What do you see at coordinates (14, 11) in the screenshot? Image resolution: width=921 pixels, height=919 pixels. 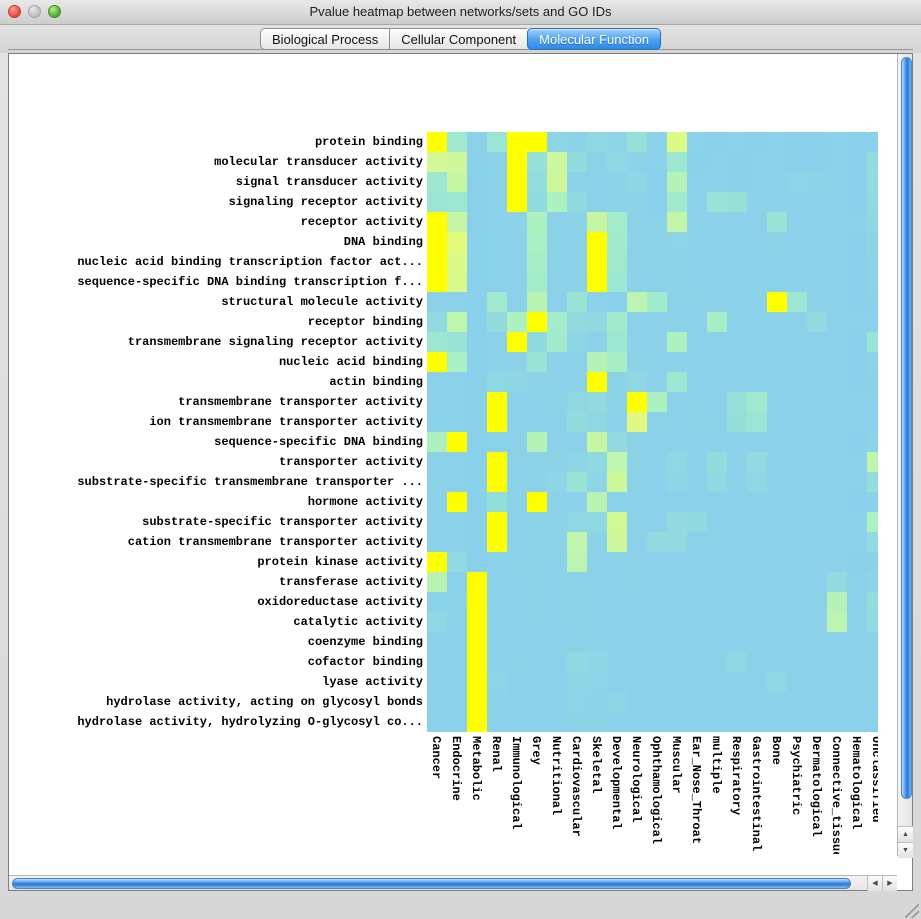 I see `close-button` at bounding box center [14, 11].